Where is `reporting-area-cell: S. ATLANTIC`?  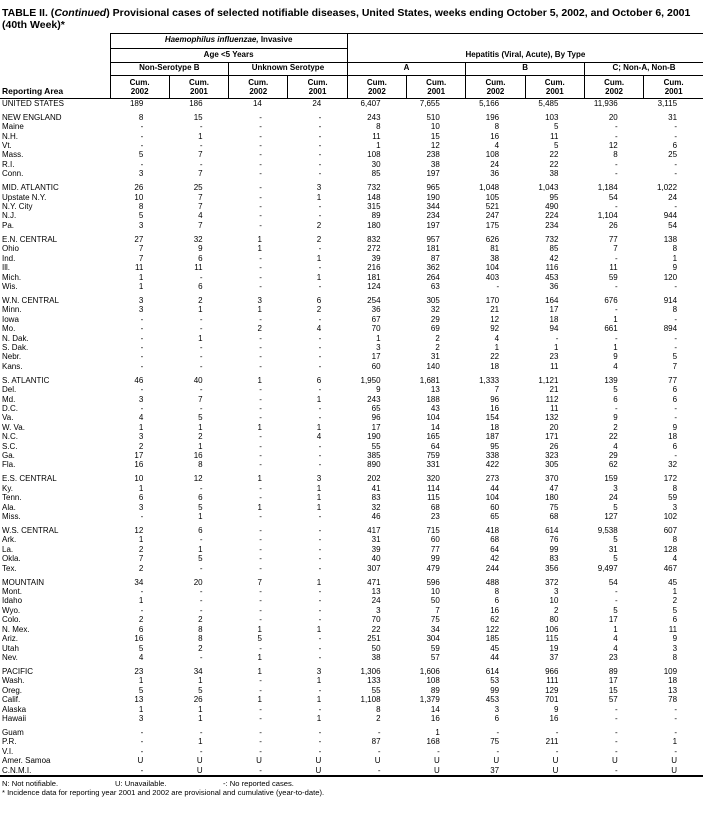
reporting-area-cell: S. ATLANTIC is located at coordinates (26, 380).